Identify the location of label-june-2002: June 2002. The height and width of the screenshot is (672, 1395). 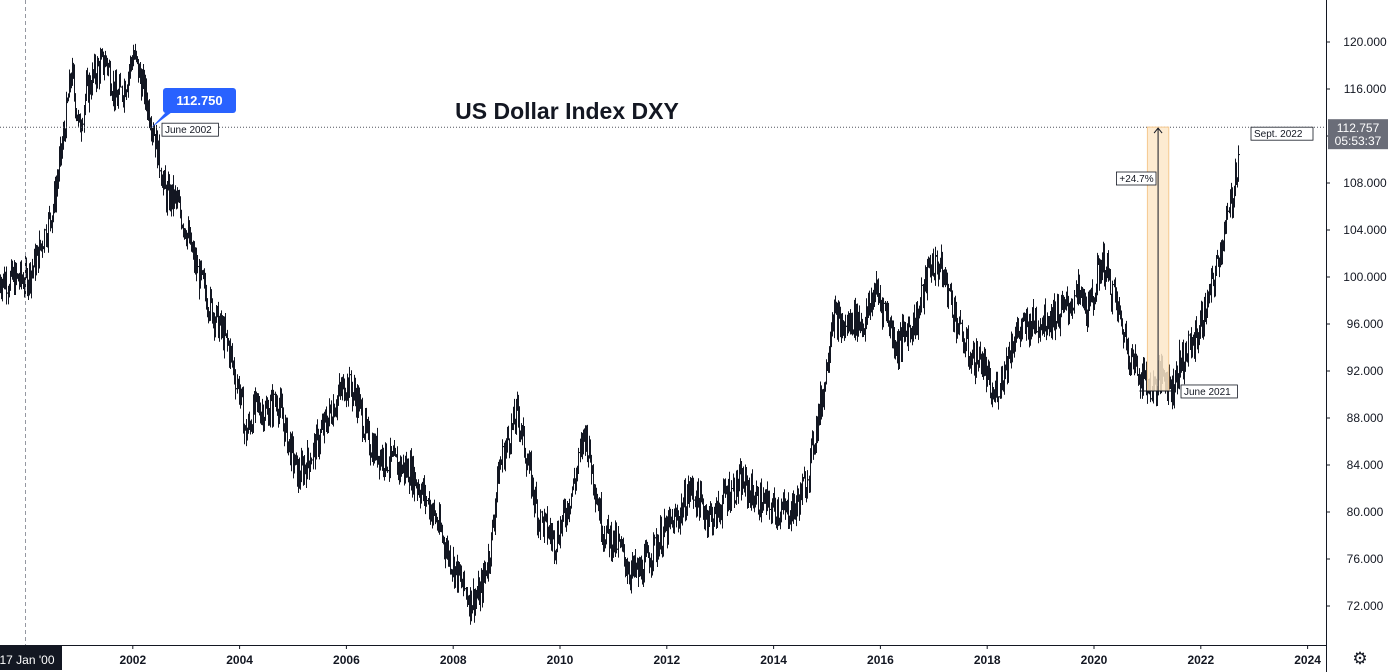
(190, 129).